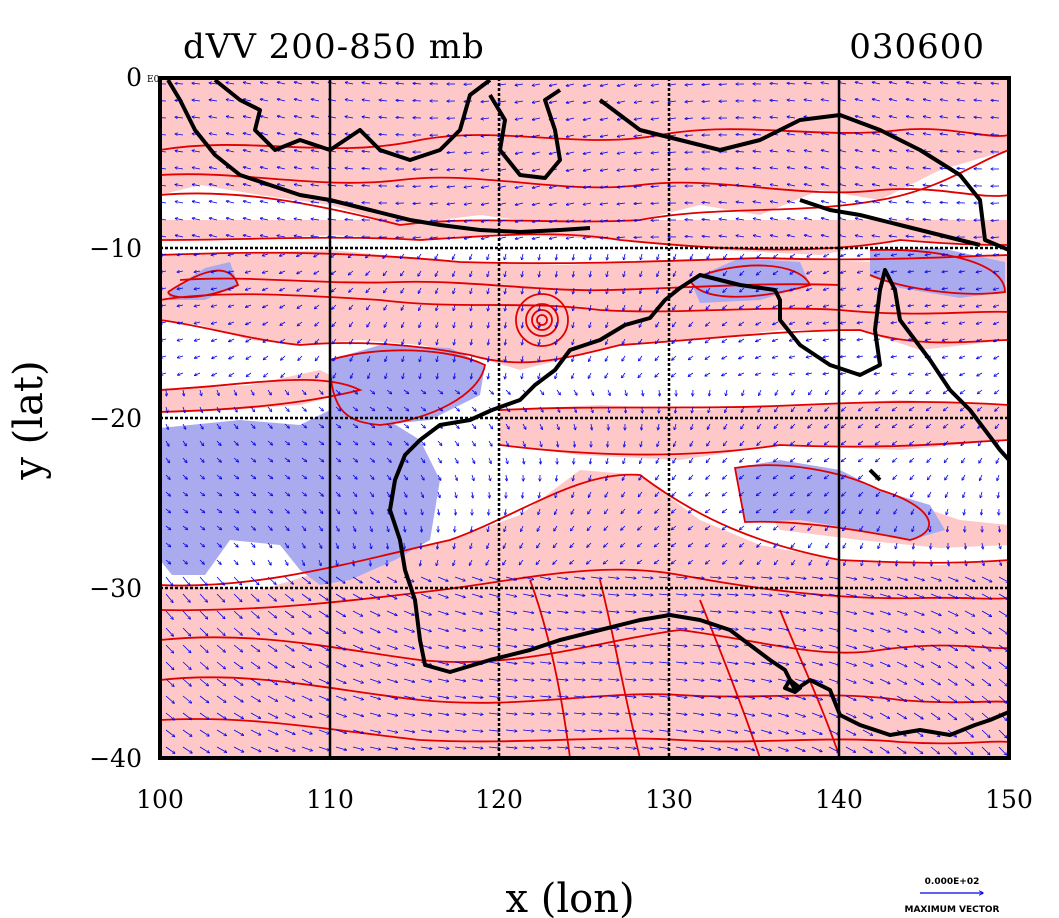 This screenshot has width=1059, height=918. Describe the element at coordinates (951, 896) in the screenshot. I see `reference-vector: 0.000E+02 MAXIMUM VECTOR` at that location.